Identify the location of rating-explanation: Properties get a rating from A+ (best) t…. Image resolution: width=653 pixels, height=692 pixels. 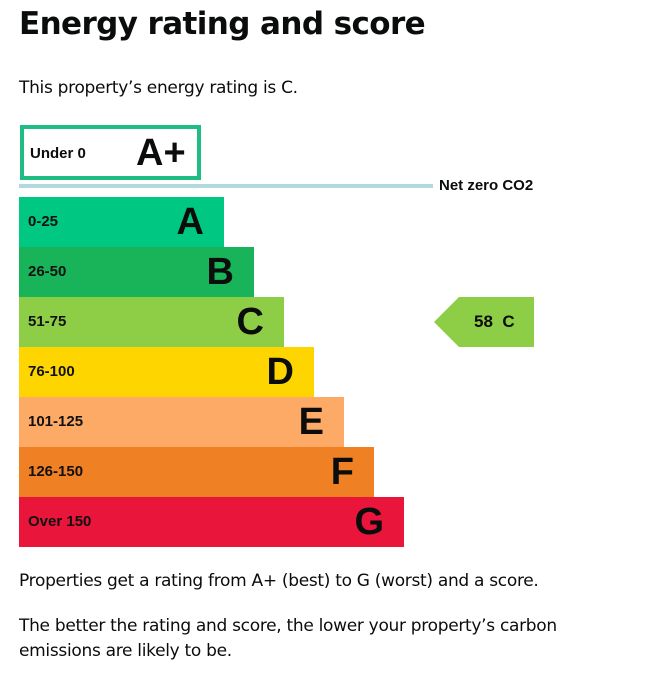
(279, 581).